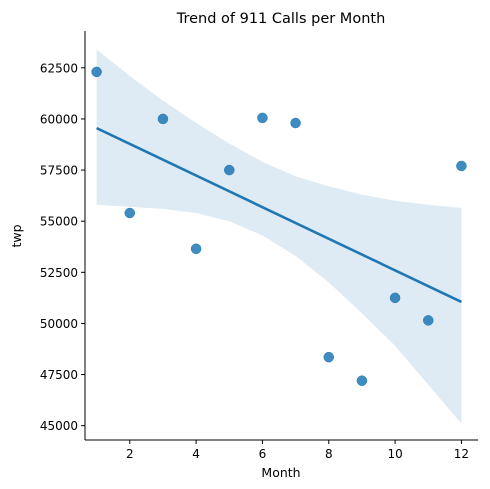 This screenshot has width=490, height=489. What do you see at coordinates (329, 454) in the screenshot?
I see `x-tick-label-8: 8` at bounding box center [329, 454].